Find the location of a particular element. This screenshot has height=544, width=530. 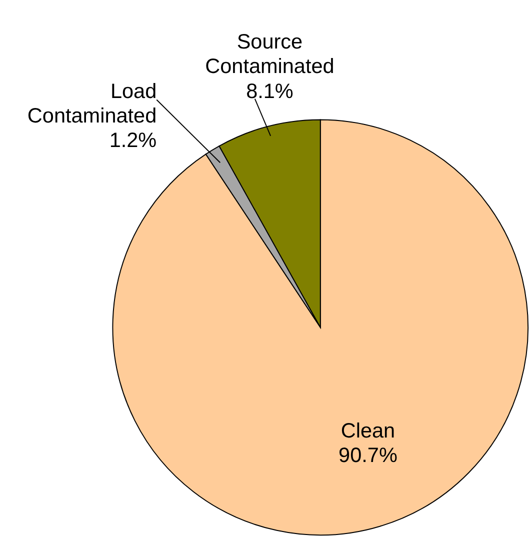

slice-label: Source Contaminated is located at coordinates (269, 54).